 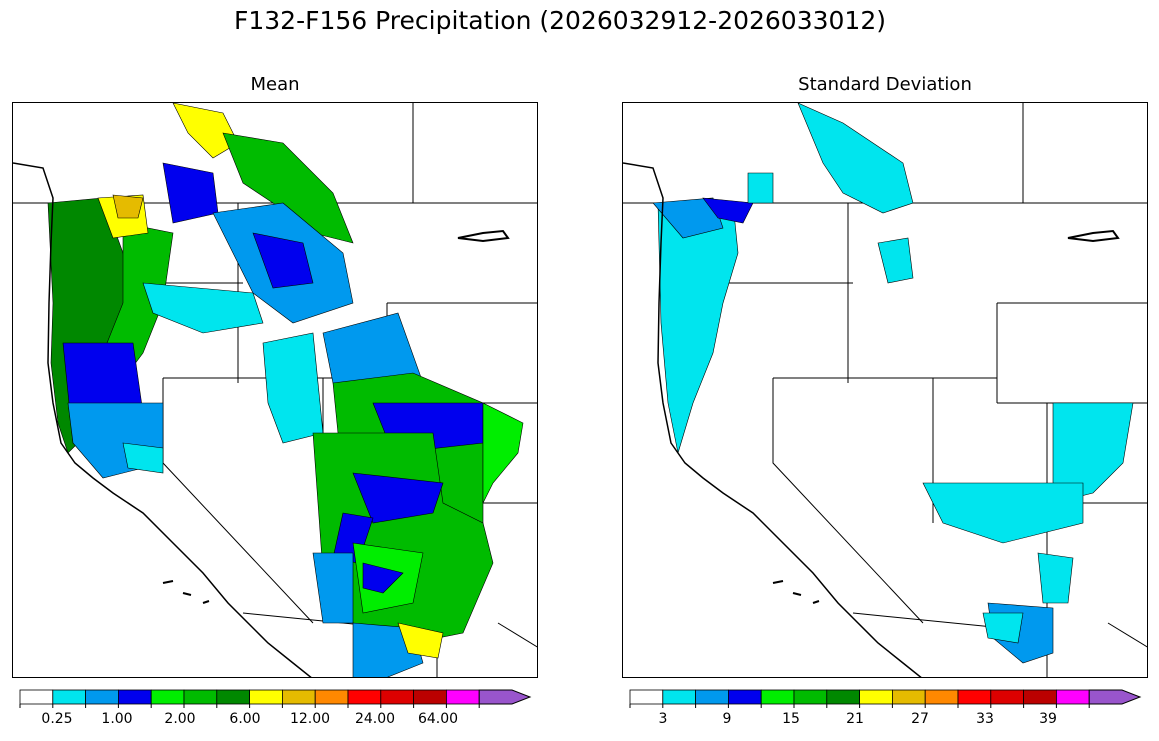 I want to click on mean-colorbar-labels: 0.25 1.00 2.00 6.00 12.00 24.00 64.00, so click(x=275, y=721).